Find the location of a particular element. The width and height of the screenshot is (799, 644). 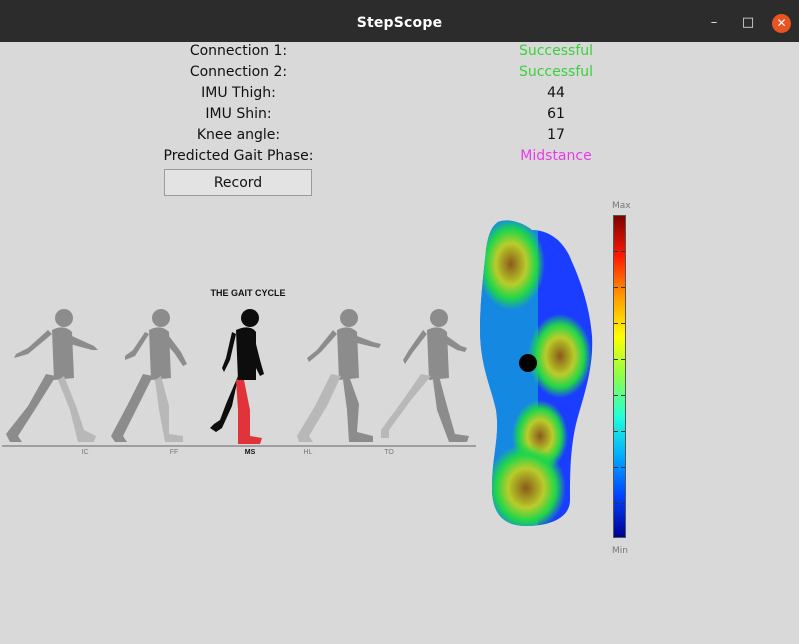

walker-figure-ic is located at coordinates (52, 375).